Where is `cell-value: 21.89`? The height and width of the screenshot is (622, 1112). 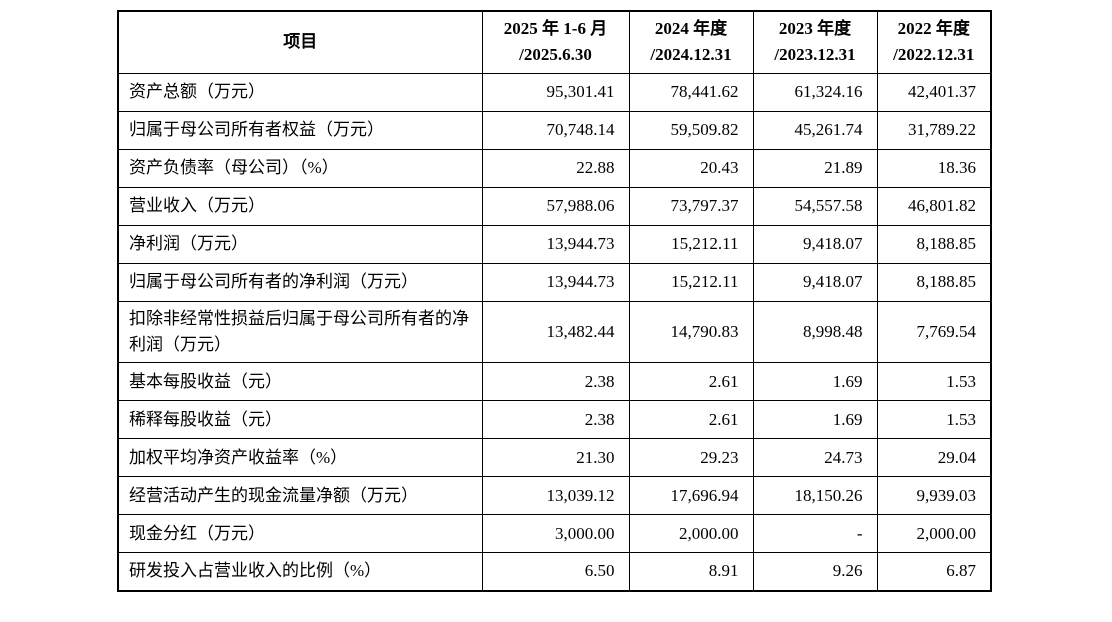
cell-value: 21.89 is located at coordinates (815, 168).